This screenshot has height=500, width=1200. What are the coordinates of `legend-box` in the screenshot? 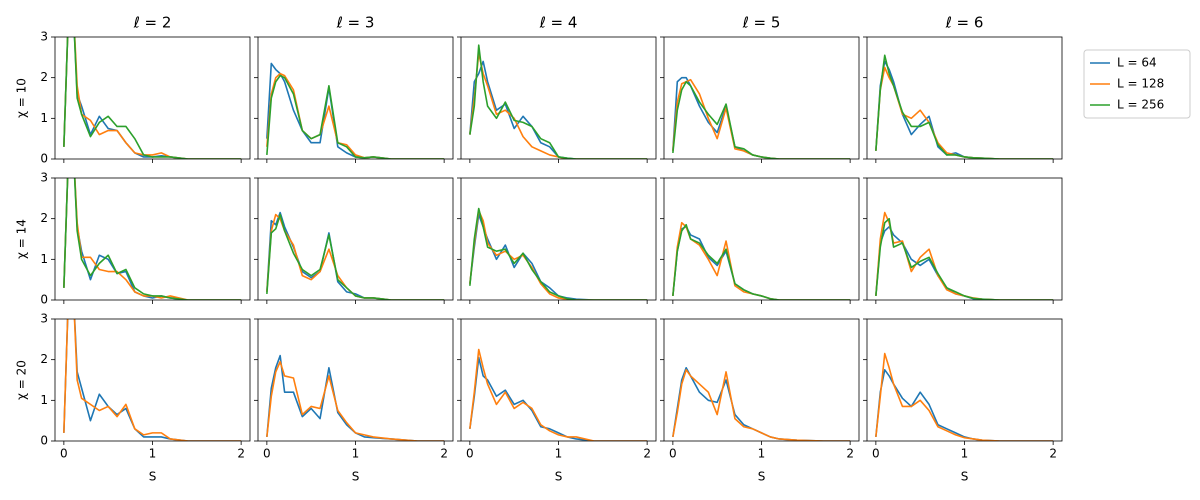 It's located at (1137, 84).